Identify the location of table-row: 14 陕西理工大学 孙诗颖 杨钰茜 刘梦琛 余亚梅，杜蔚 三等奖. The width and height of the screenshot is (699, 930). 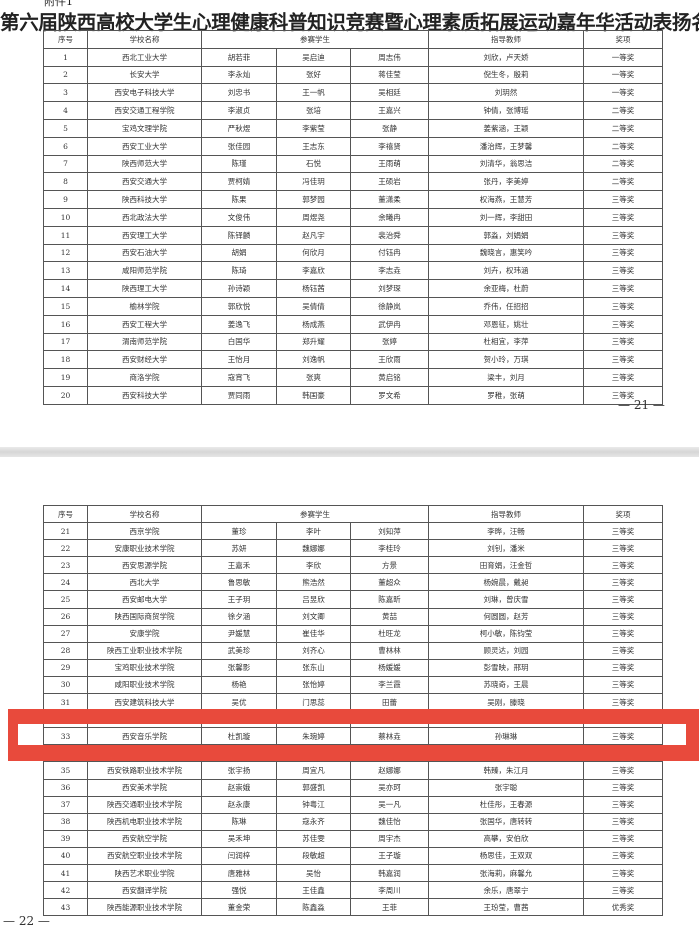
(353, 288).